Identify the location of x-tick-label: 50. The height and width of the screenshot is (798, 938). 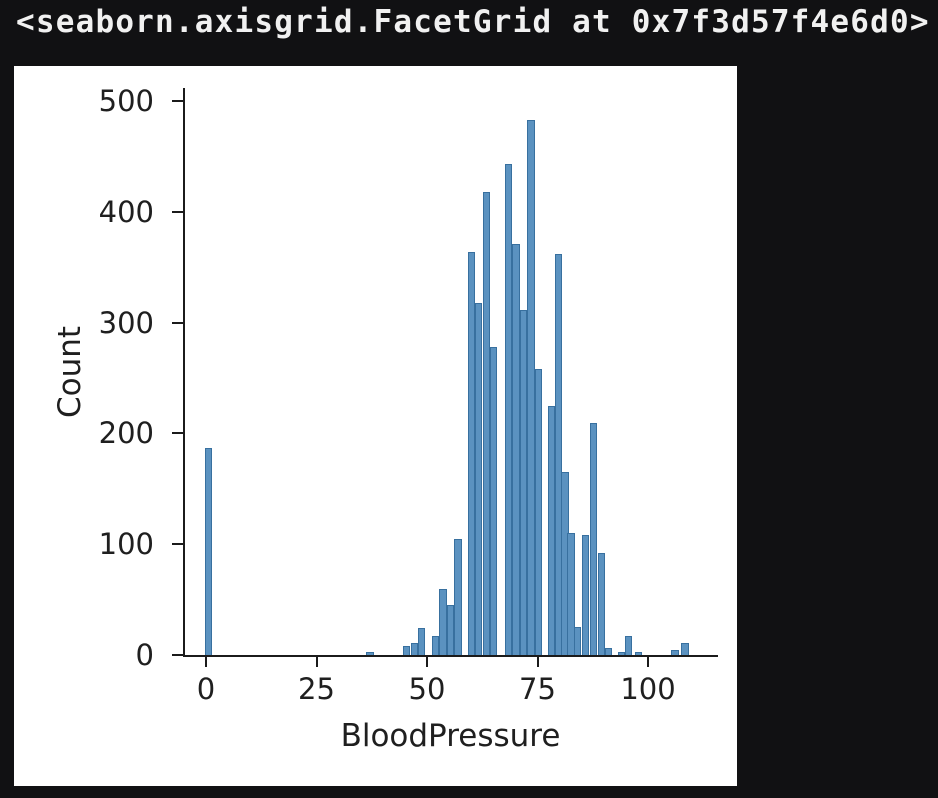
(427, 689).